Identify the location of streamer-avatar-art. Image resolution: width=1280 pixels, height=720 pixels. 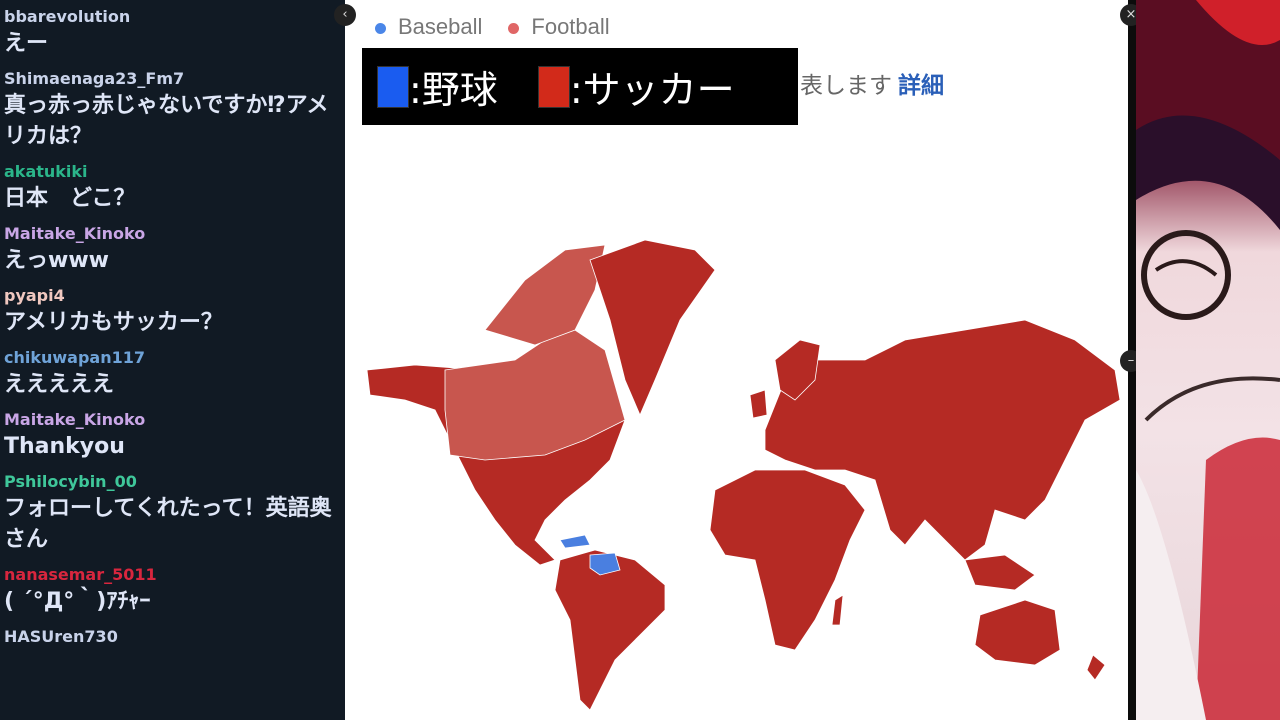
(1208, 360).